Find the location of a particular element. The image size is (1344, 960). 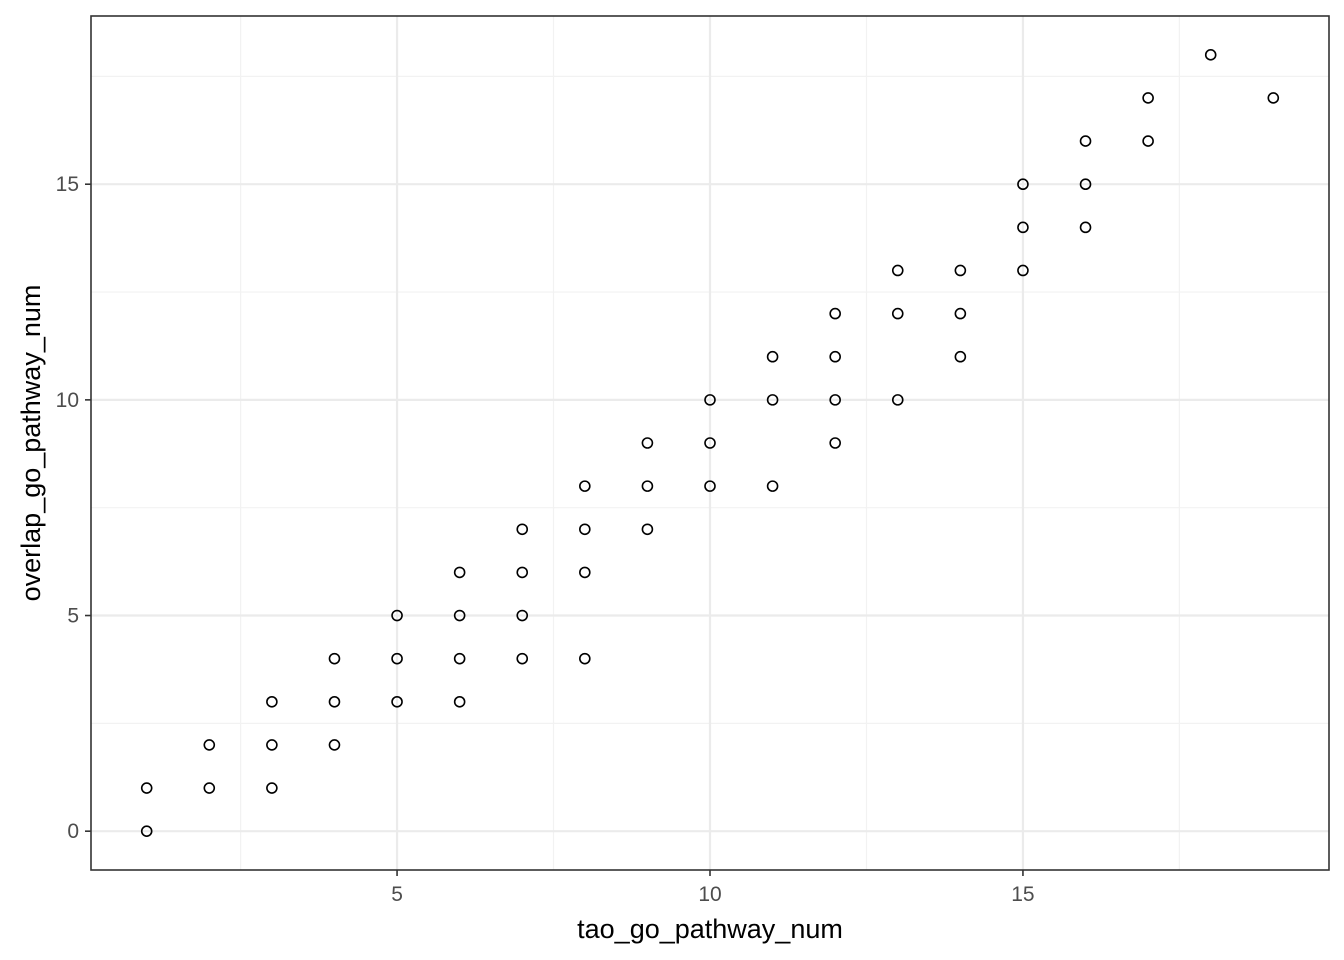

y-tick-label: 15 is located at coordinates (67, 184).